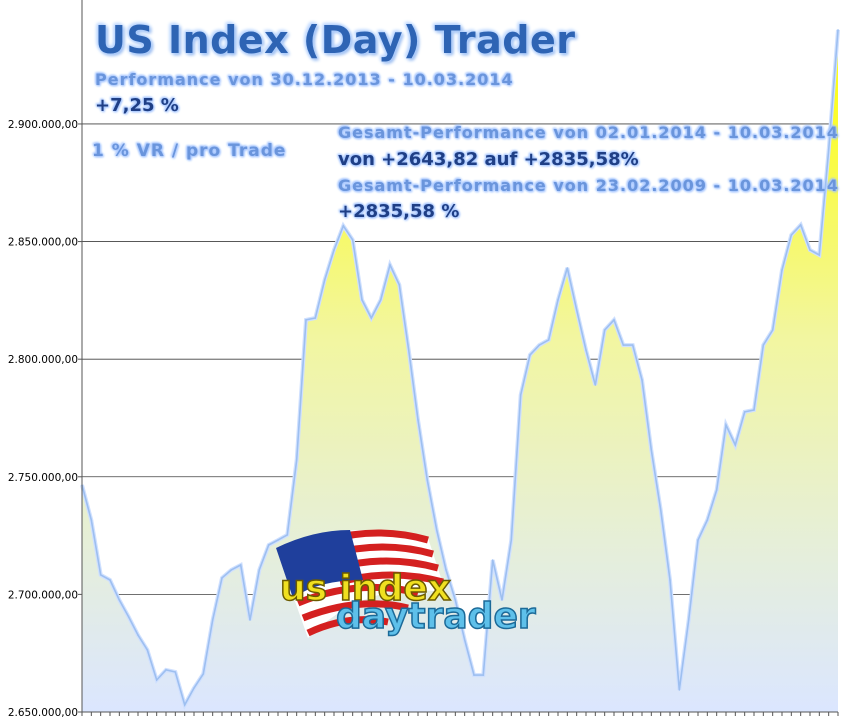 Image resolution: width=842 pixels, height=720 pixels. What do you see at coordinates (43, 478) in the screenshot?
I see `y-tick-label: 2.750.000,00` at bounding box center [43, 478].